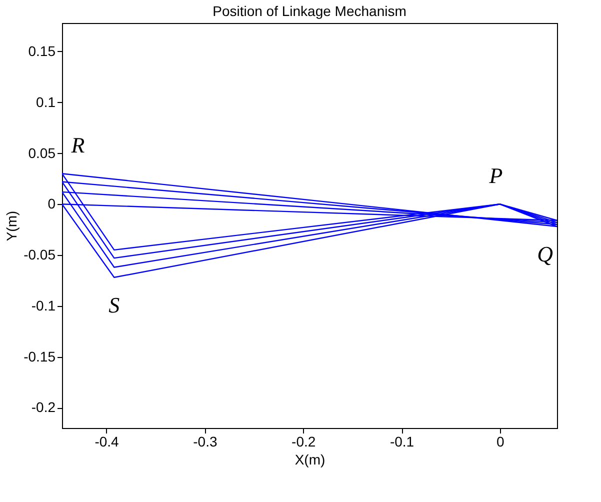 The image size is (601, 502). I want to click on x-tick-label: -0.4, so click(107, 442).